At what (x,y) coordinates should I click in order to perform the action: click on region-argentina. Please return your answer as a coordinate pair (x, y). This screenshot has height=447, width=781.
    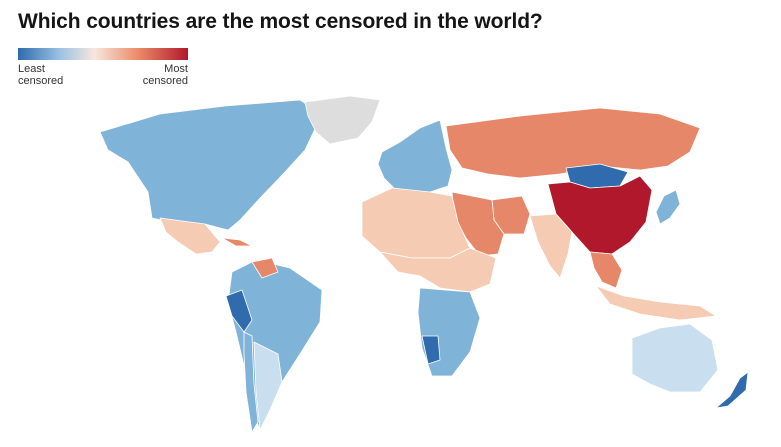
    Looking at the image, I should click on (268, 386).